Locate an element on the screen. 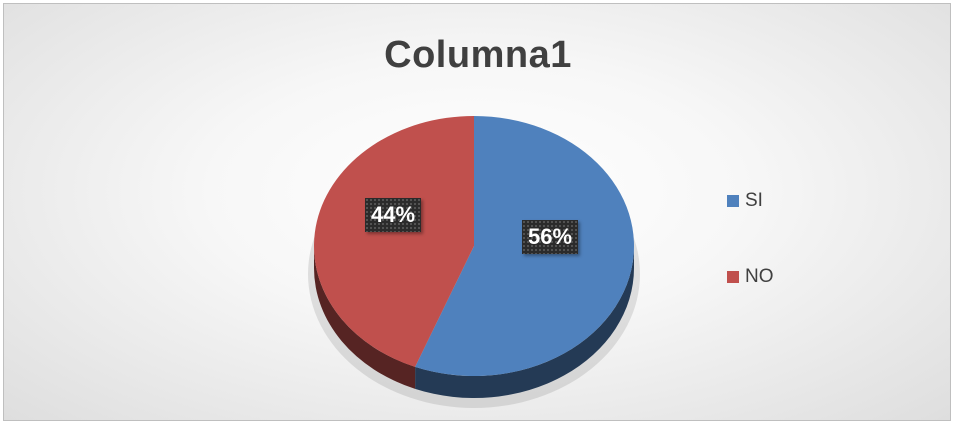  pie-side-no is located at coordinates (365, 317).